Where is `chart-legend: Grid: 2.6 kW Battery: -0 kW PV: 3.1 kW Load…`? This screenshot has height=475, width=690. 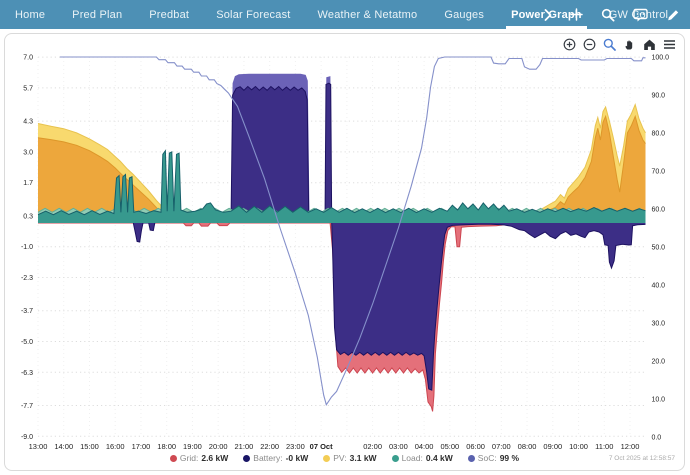
chart-legend: Grid: 2.6 kW Battery: -0 kW PV: 3.1 kW Load… is located at coordinates (344, 458).